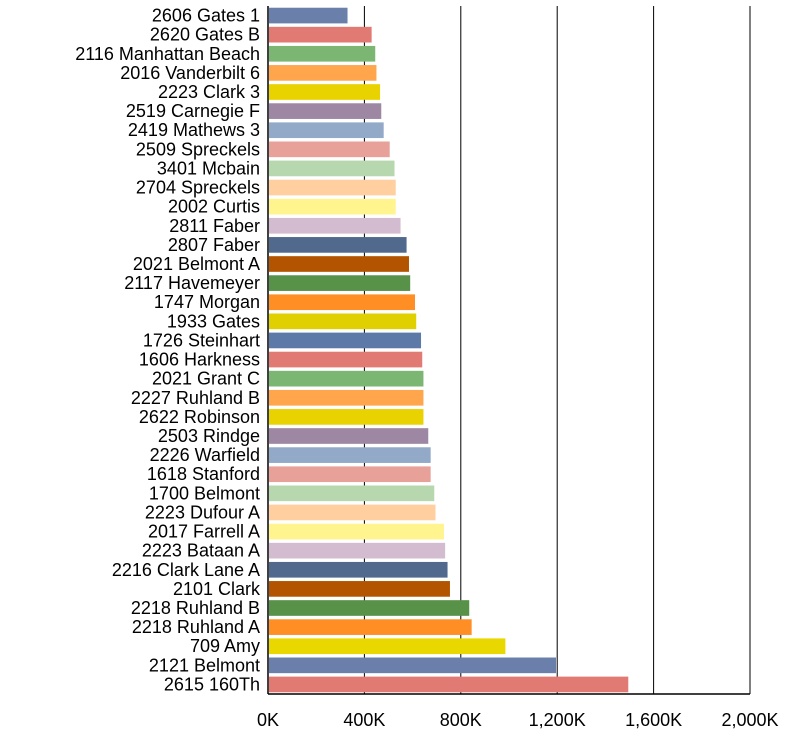  What do you see at coordinates (208, 168) in the screenshot?
I see `category-label: 3401 Mcbain` at bounding box center [208, 168].